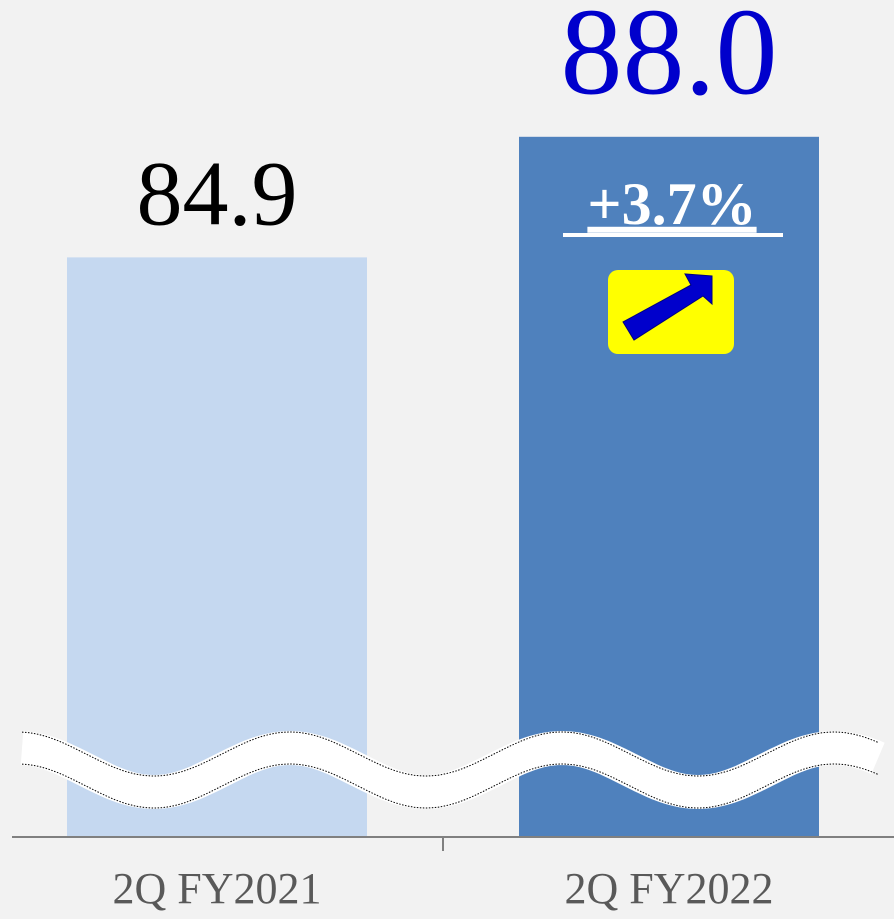 The width and height of the screenshot is (894, 919). I want to click on x-tick-label: 2Q FY2021, so click(216, 888).